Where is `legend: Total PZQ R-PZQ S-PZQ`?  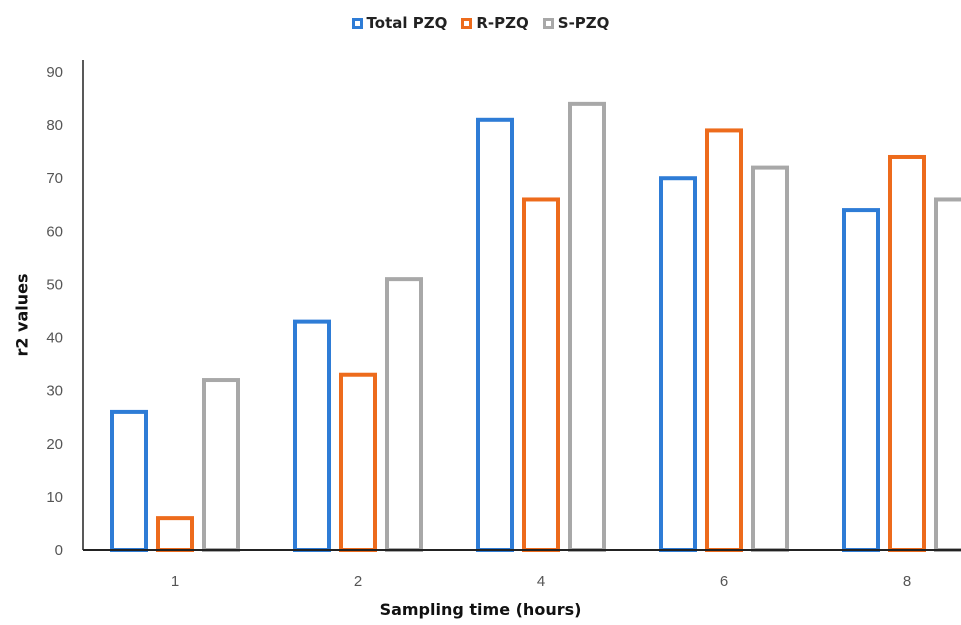
legend: Total PZQ R-PZQ S-PZQ is located at coordinates (480, 23).